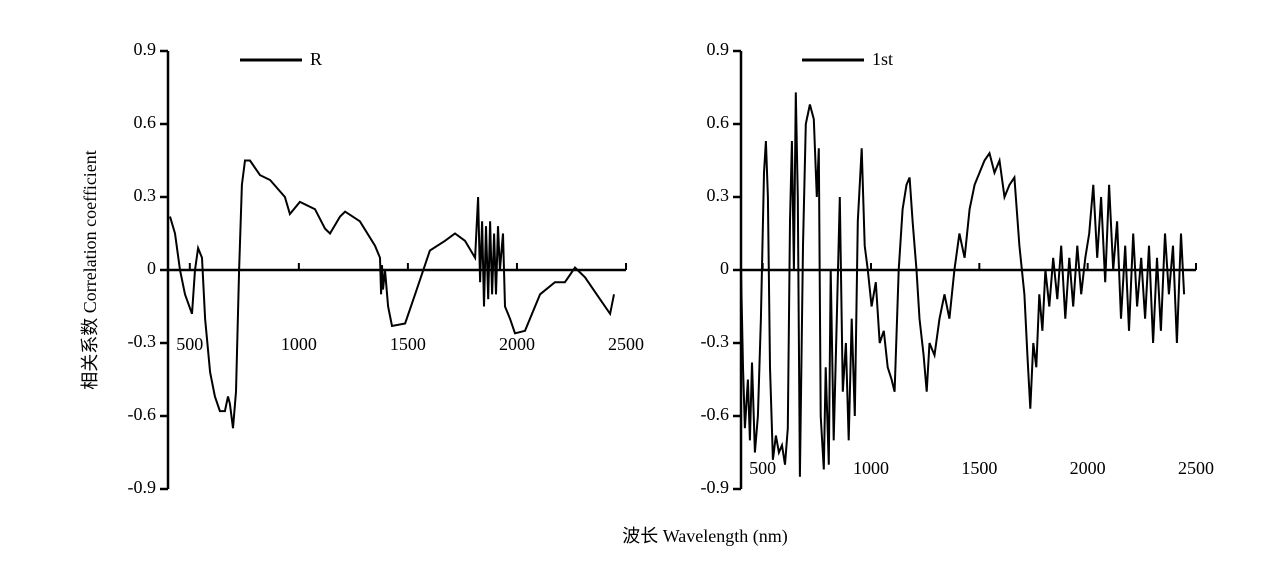 The image size is (1288, 583). Describe the element at coordinates (90, 270) in the screenshot. I see `y-axis-label: 相关系数 Correlation coefficient` at that location.